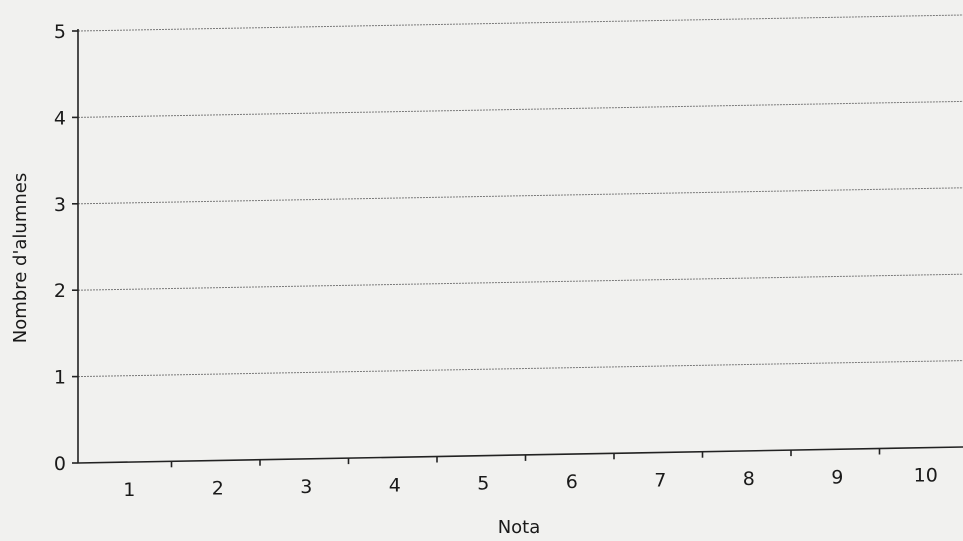 The width and height of the screenshot is (963, 541). Describe the element at coordinates (483, 484) in the screenshot. I see `x-tick-label-5: 5` at that location.